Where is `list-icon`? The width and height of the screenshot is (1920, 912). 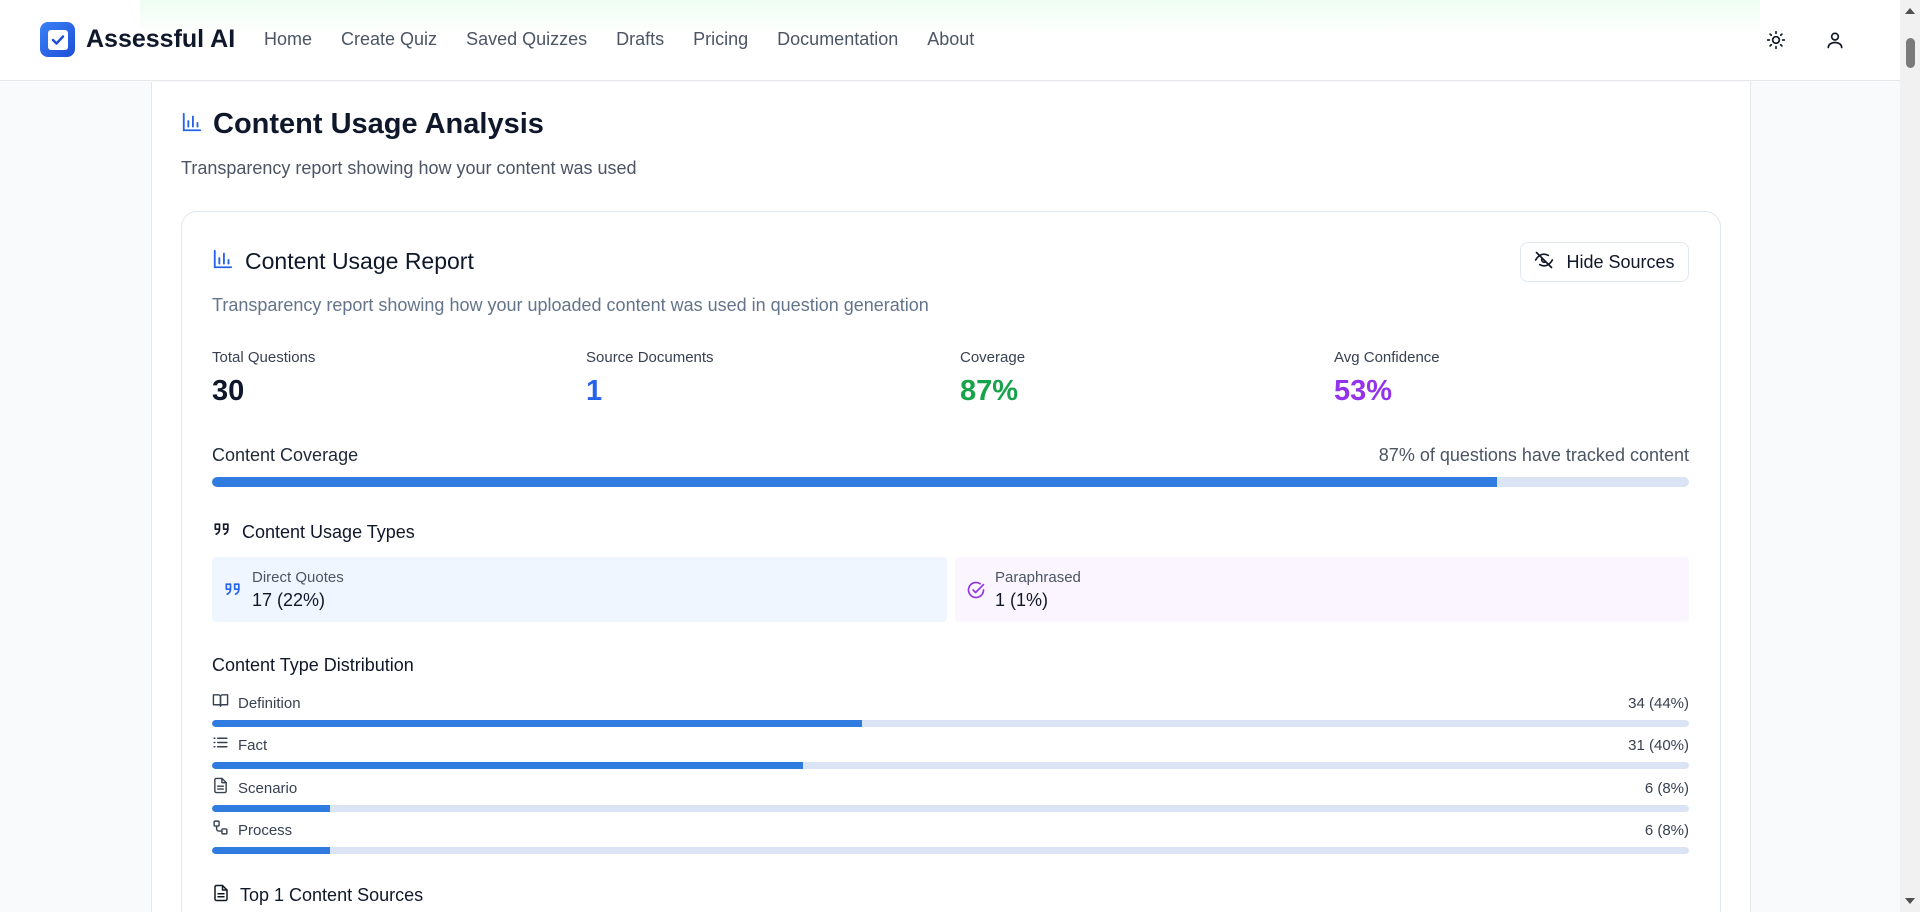 list-icon is located at coordinates (220, 745).